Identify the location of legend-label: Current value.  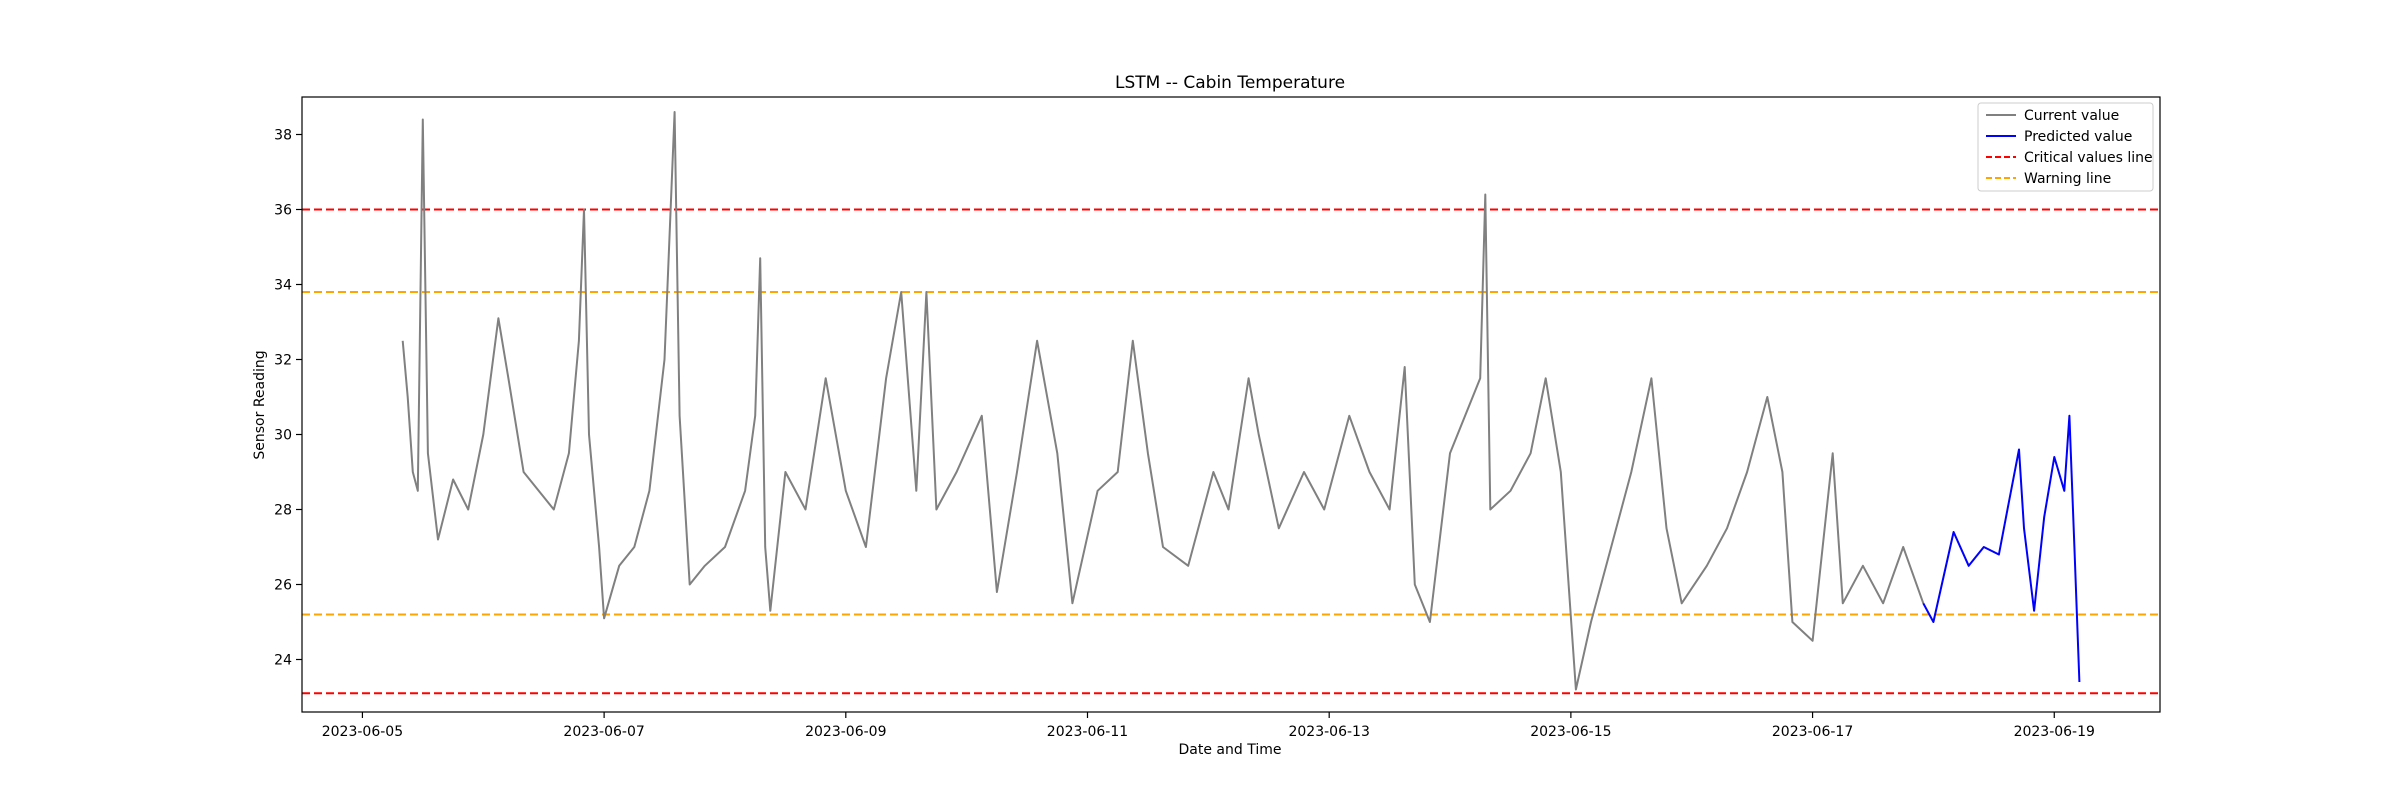
(2071, 116).